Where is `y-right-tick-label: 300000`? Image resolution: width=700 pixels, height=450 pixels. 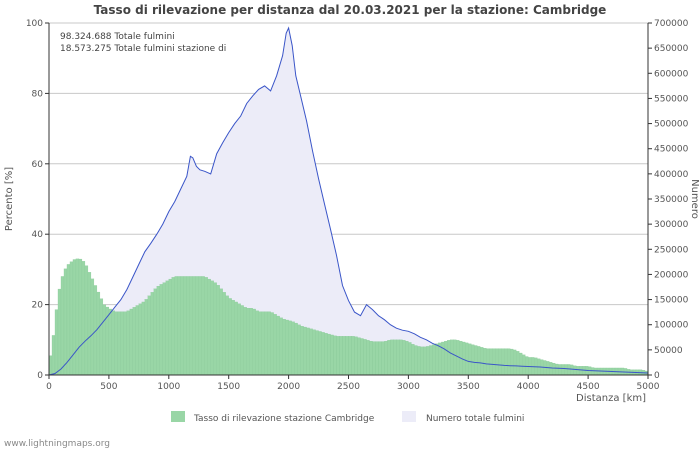
y-right-tick-label: 300000 is located at coordinates (671, 225).